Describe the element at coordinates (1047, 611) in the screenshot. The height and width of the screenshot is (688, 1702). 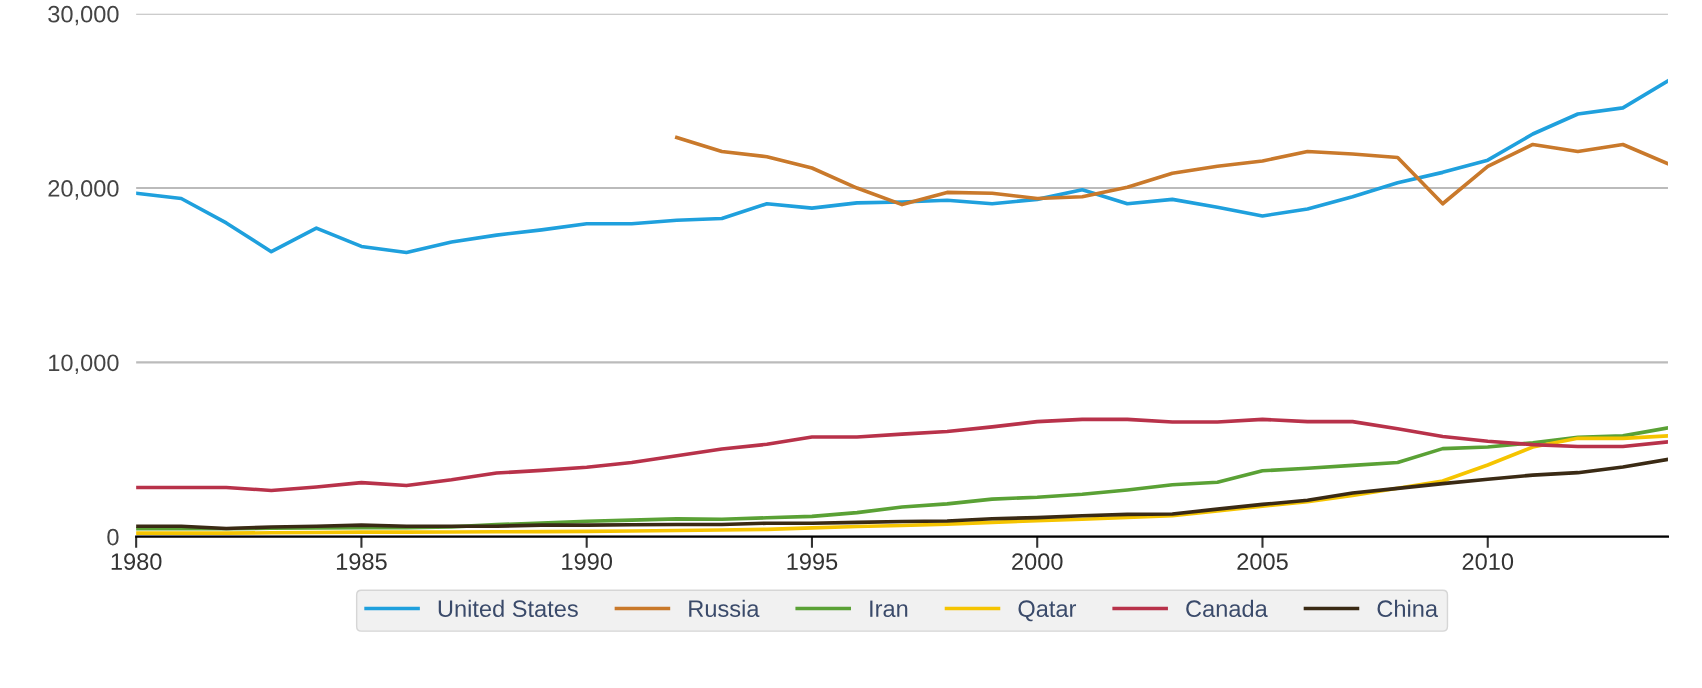
I see `legend-label: Qatar` at that location.